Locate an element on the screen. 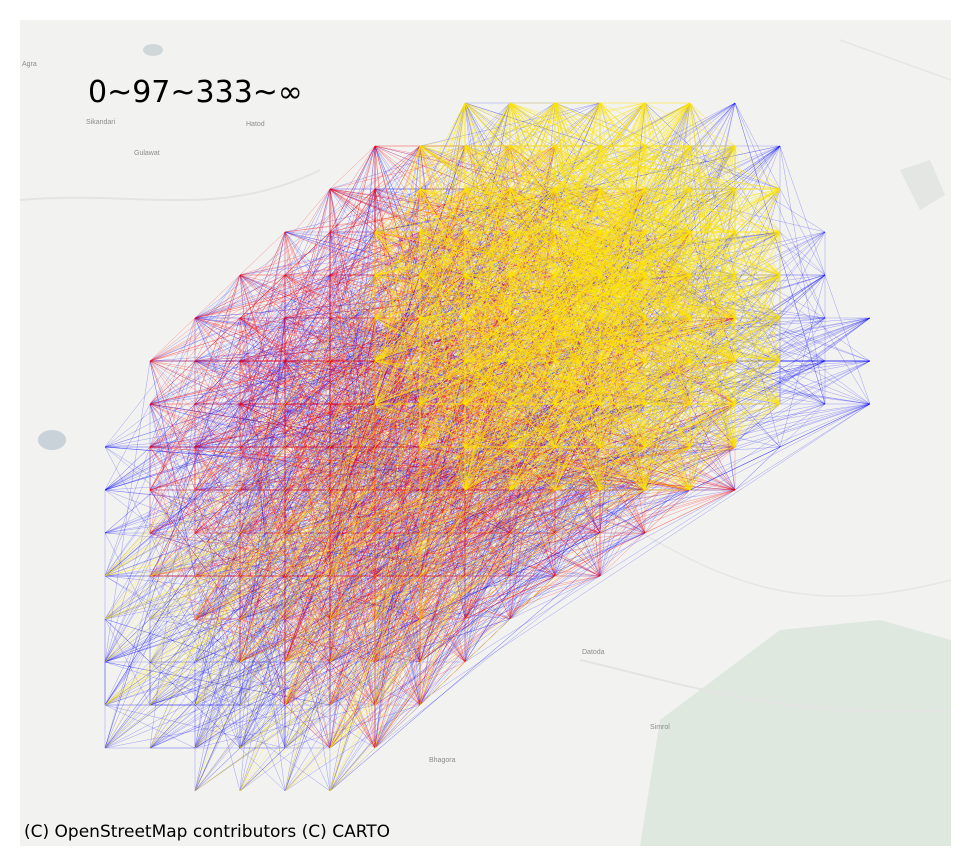  place-label-agra: Agra is located at coordinates (29, 64).